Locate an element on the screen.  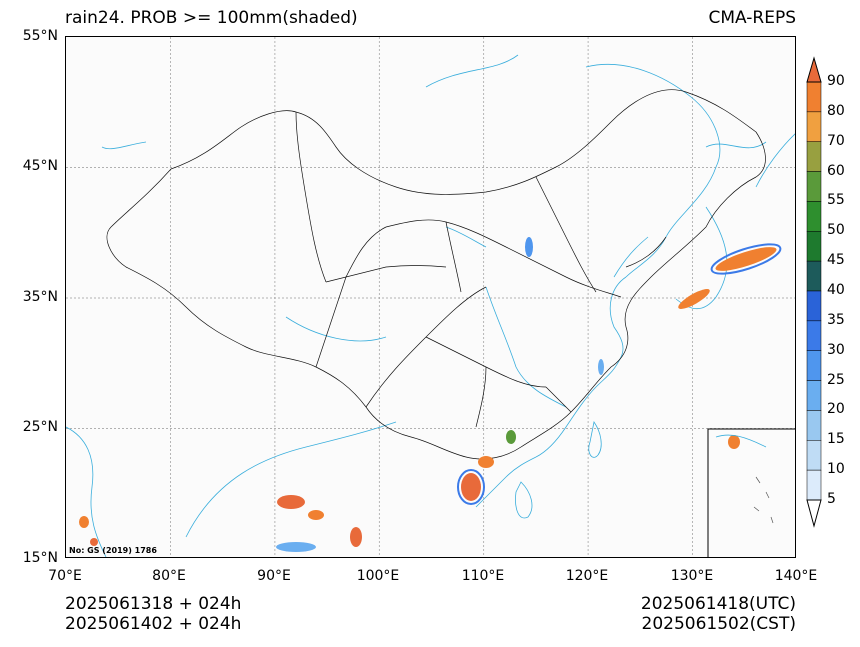
valid-time-cst: 2025061502(CST) is located at coordinates (718, 624).